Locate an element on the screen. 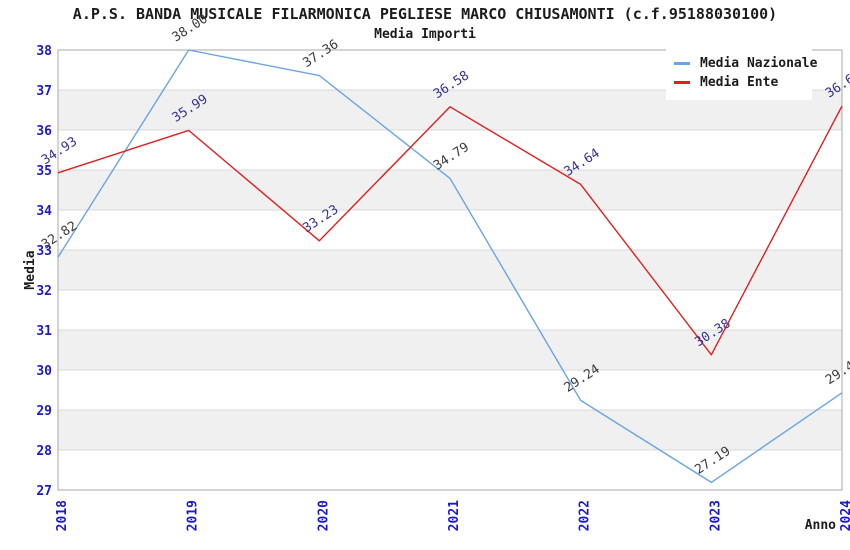  y-tick-label: 31 is located at coordinates (44, 331).